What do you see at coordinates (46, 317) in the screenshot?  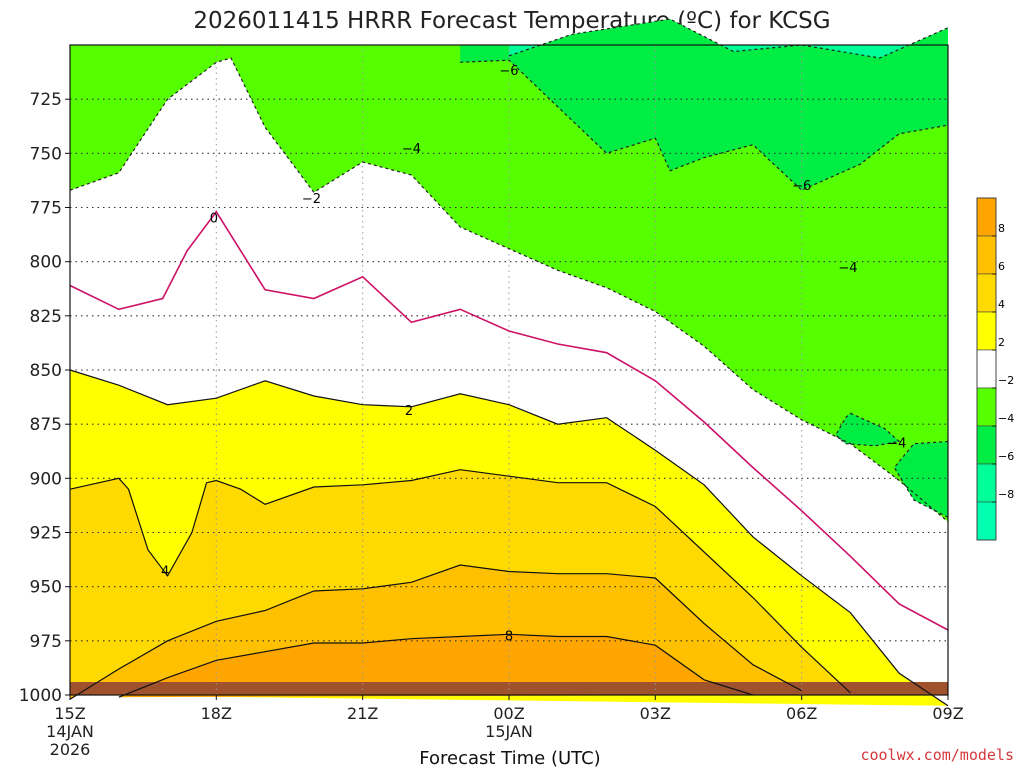 I see `y-tick-label: 825` at bounding box center [46, 317].